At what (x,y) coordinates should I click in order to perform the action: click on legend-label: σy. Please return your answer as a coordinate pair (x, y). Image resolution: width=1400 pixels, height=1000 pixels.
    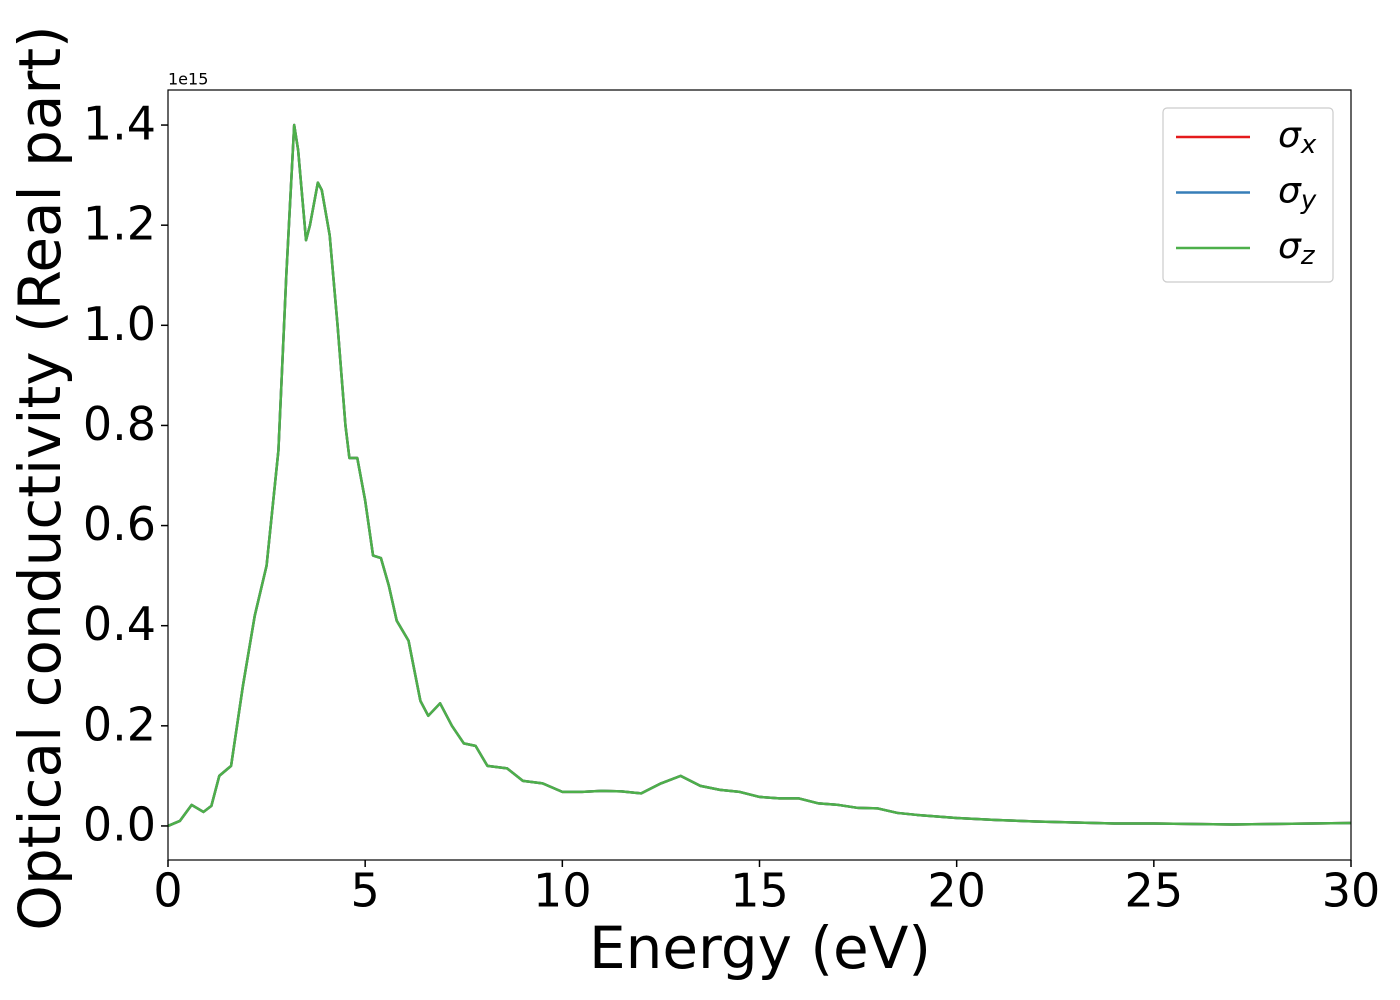
    Looking at the image, I should click on (1297, 193).